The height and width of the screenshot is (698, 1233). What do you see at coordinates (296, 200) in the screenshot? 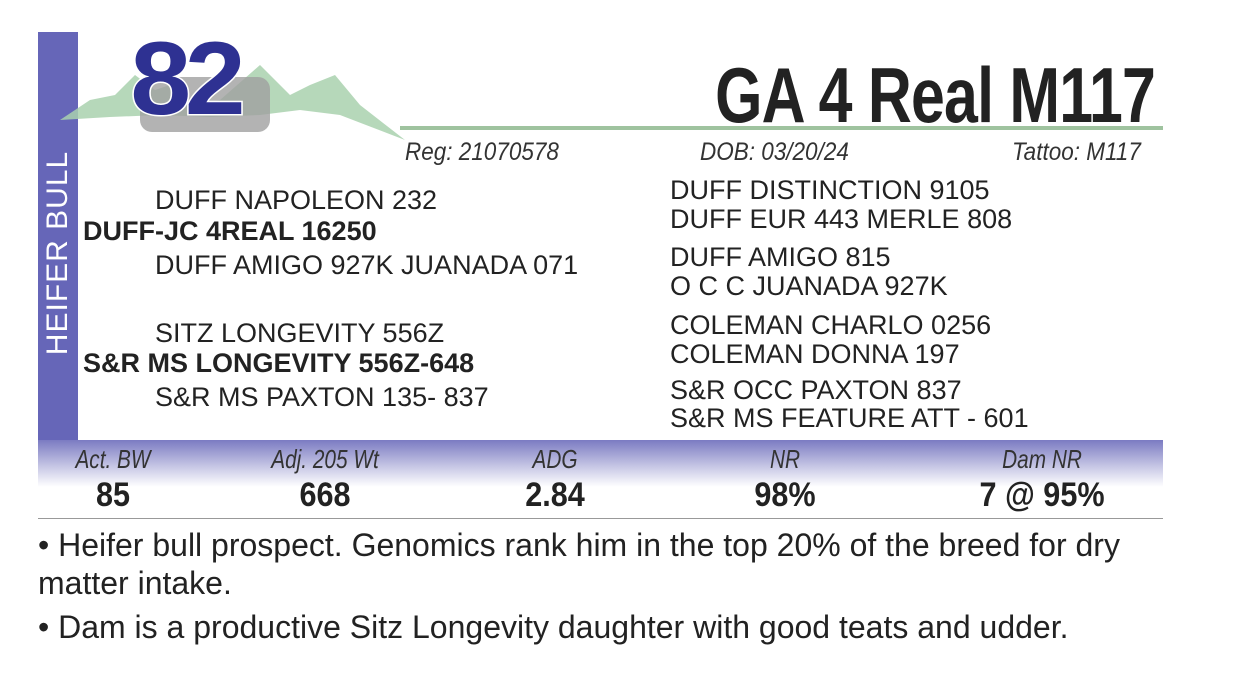
I see `pedigree-sire-sire: DUFF NAPOLEON 232` at bounding box center [296, 200].